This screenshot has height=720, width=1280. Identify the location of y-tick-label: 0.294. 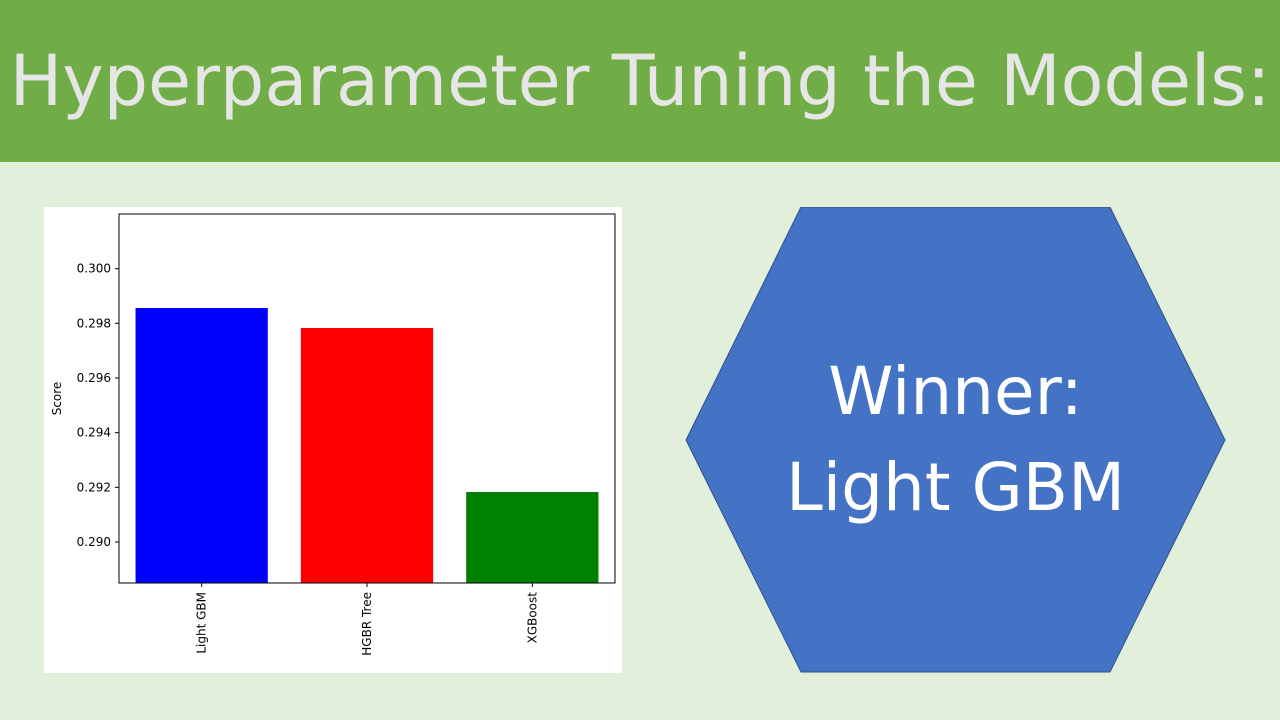
(94, 433).